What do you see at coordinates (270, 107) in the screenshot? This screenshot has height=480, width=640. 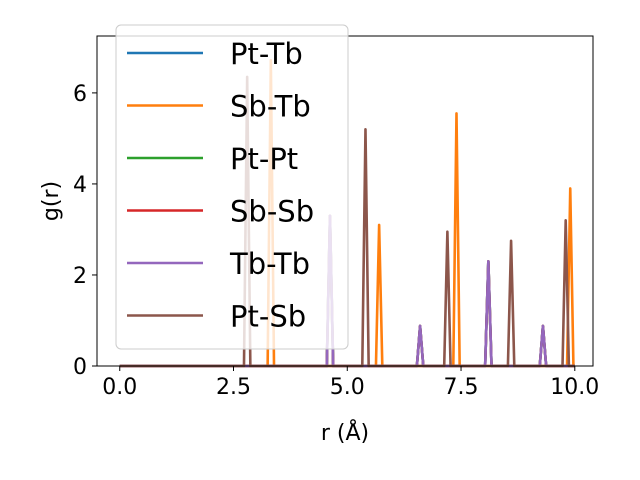 I see `legend-label-sb-tb: Sb-Tb` at bounding box center [270, 107].